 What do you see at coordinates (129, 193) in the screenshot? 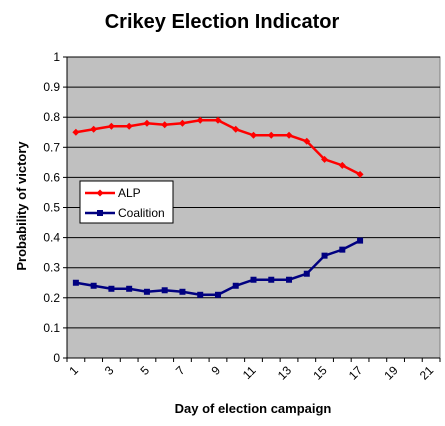
I see `legend-alp-label: ALP` at bounding box center [129, 193].